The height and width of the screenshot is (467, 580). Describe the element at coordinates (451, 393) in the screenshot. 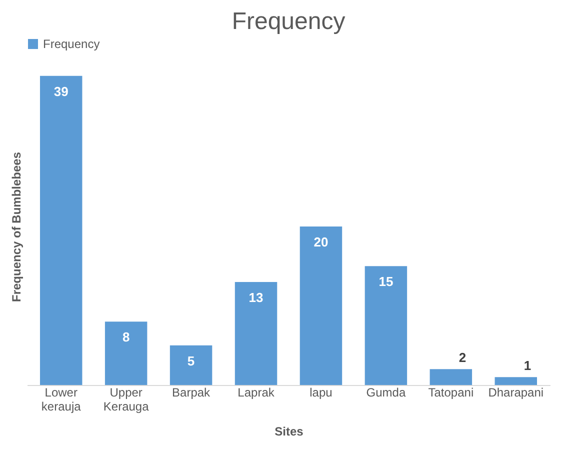

I see `x-tick-label: Tatopani` at that location.